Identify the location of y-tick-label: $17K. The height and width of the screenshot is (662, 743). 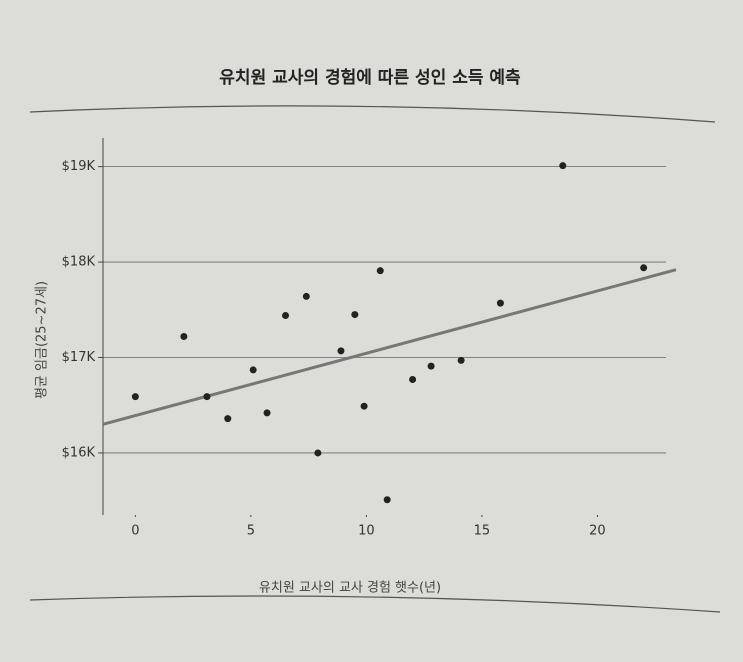
(79, 357).